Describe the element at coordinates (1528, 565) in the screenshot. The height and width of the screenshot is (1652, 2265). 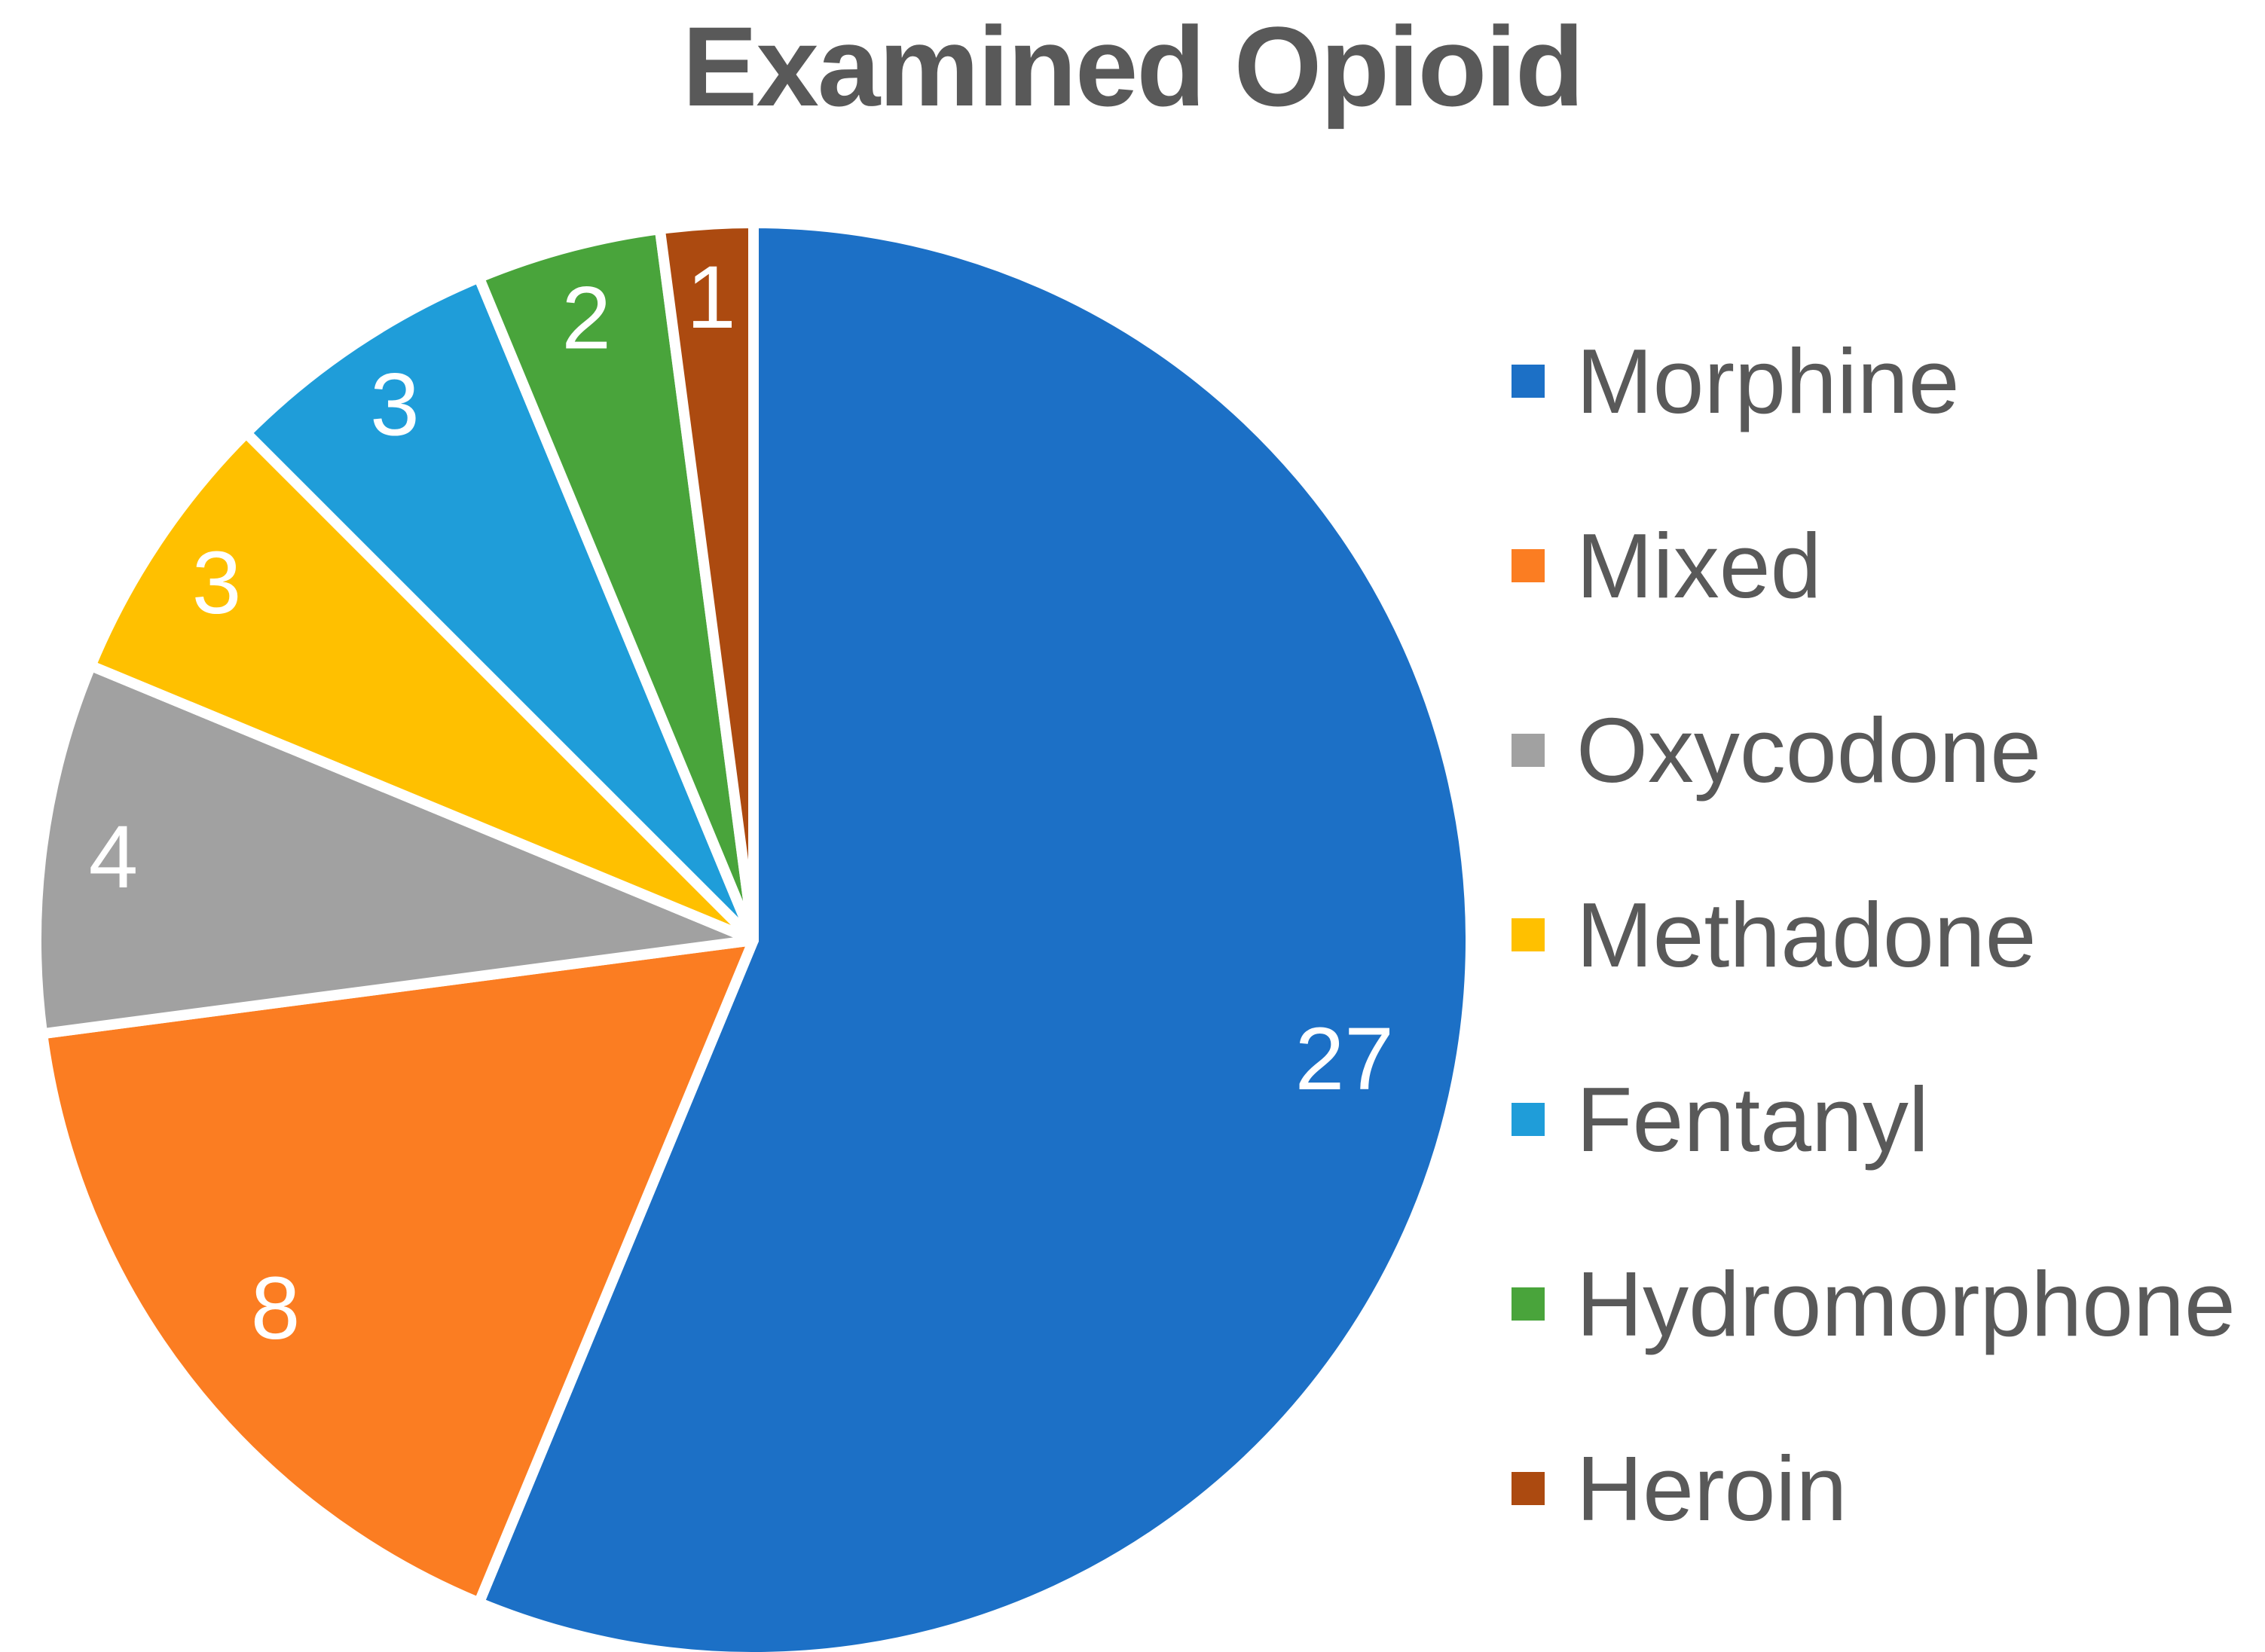
I see `legend-swatch-mixed` at that location.